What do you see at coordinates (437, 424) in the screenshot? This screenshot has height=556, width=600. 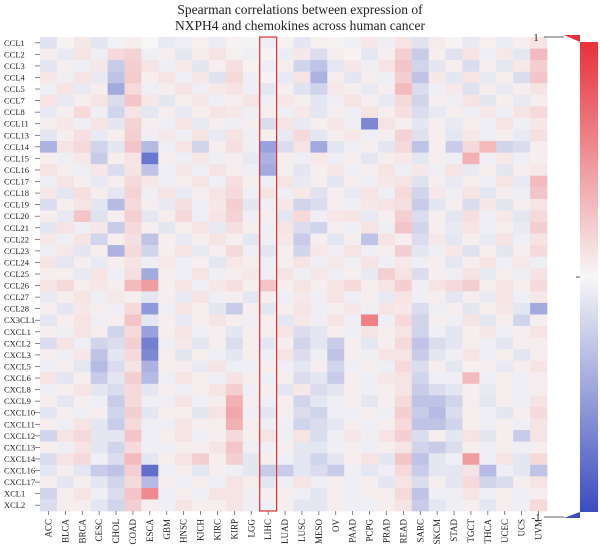 I see `heatmap-cell-CXCL11-SKCM` at bounding box center [437, 424].